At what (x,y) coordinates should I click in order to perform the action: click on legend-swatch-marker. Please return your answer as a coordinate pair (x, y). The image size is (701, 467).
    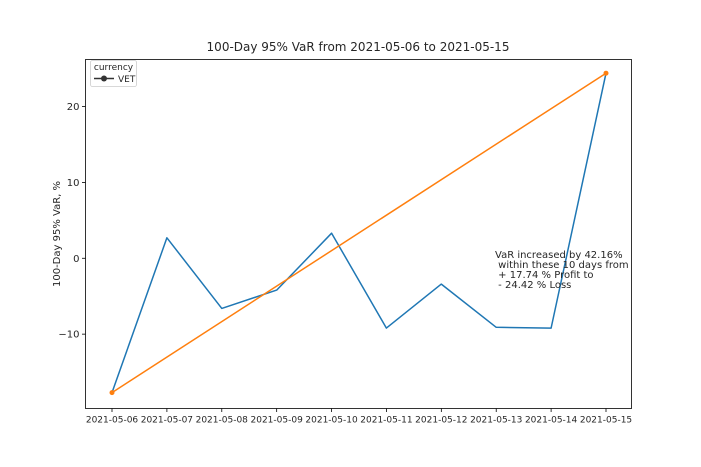
    Looking at the image, I should click on (104, 78).